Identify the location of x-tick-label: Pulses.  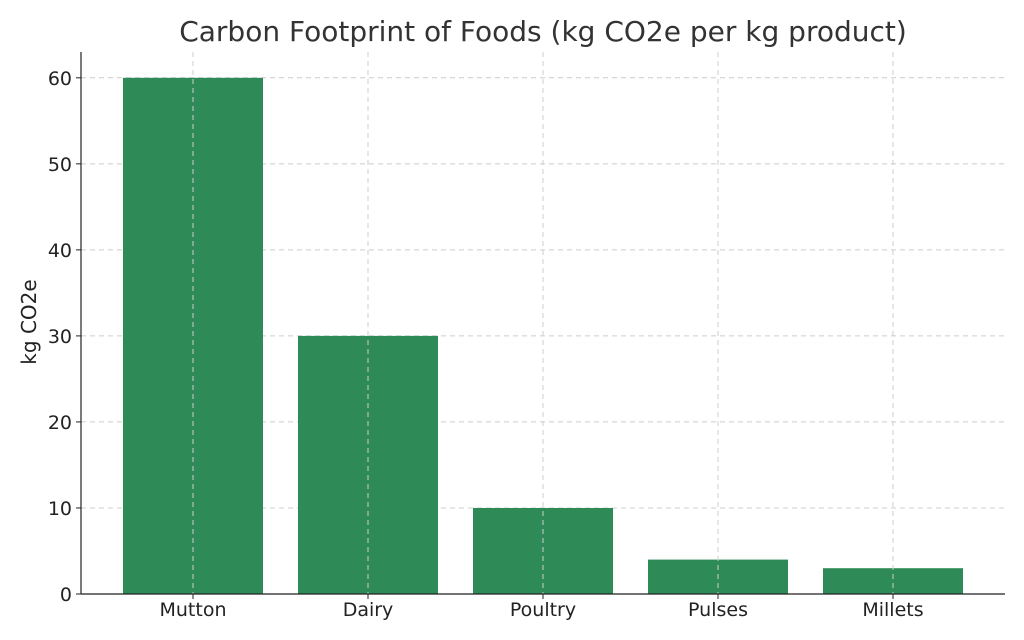
(718, 610).